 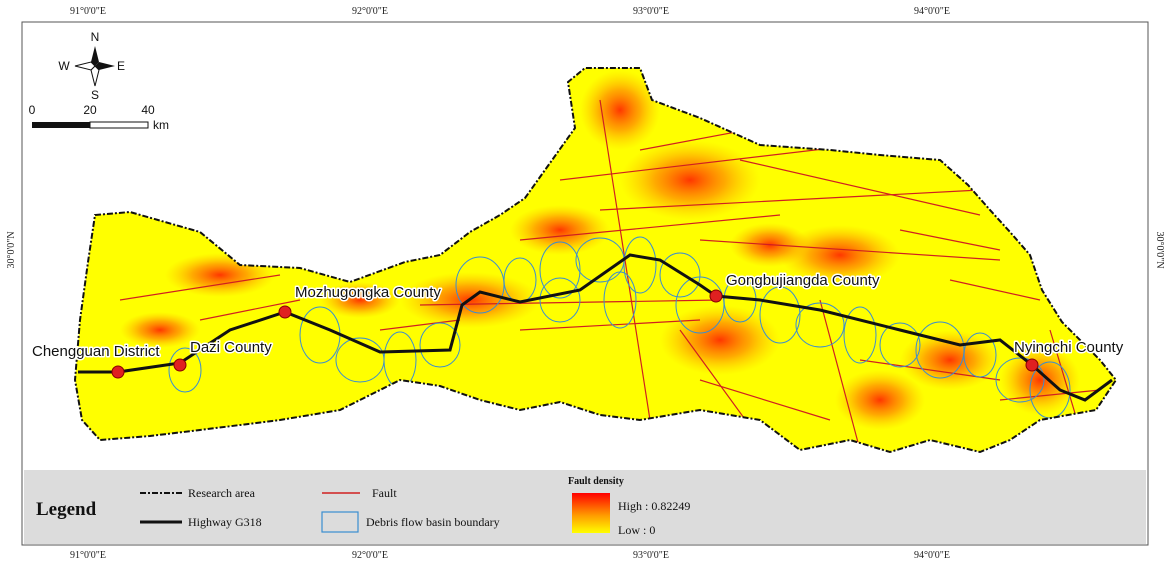 What do you see at coordinates (231, 347) in the screenshot?
I see `place-label: Dazi County` at bounding box center [231, 347].